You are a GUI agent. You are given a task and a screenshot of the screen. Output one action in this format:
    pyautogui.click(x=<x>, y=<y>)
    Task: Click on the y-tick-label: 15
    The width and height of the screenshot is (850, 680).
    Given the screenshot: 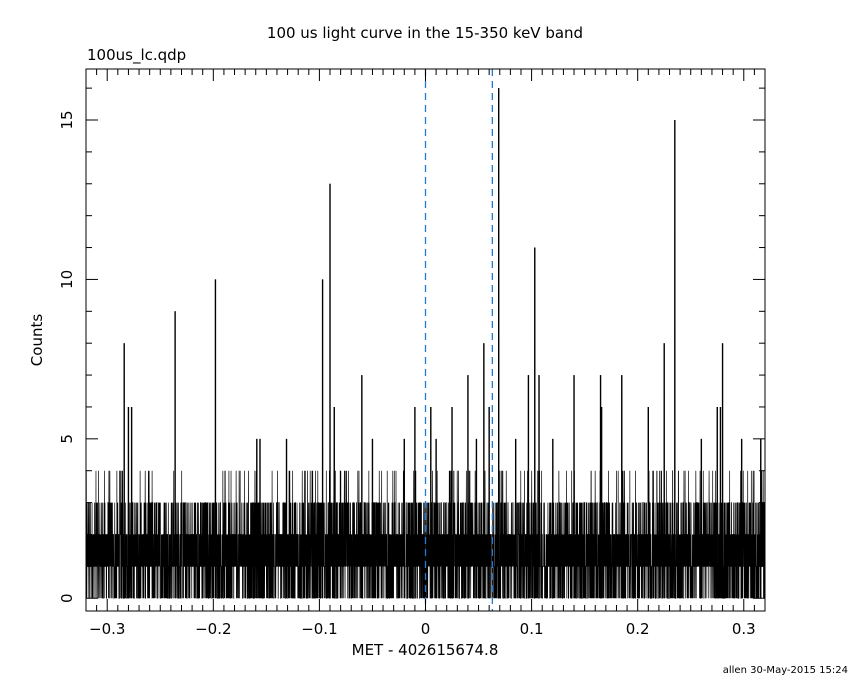 What is the action you would take?
    pyautogui.click(x=67, y=119)
    